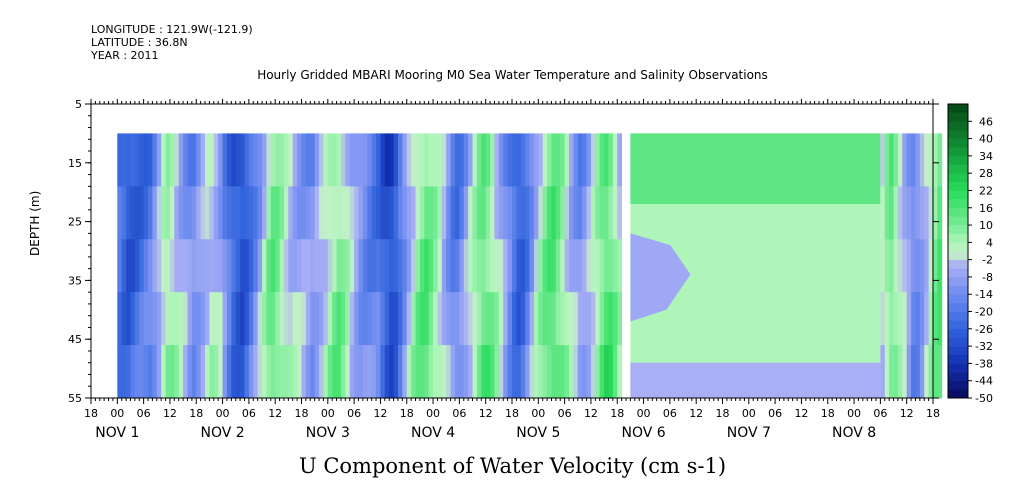 This screenshot has width=1009, height=504. Describe the element at coordinates (75, 222) in the screenshot. I see `y-tick-label: 25` at that location.